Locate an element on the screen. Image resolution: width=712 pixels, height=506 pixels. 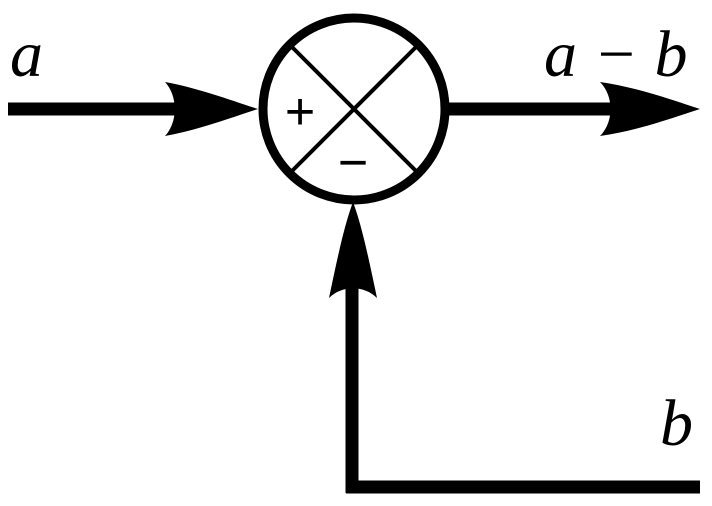
input-b-label: b is located at coordinates (676, 423).